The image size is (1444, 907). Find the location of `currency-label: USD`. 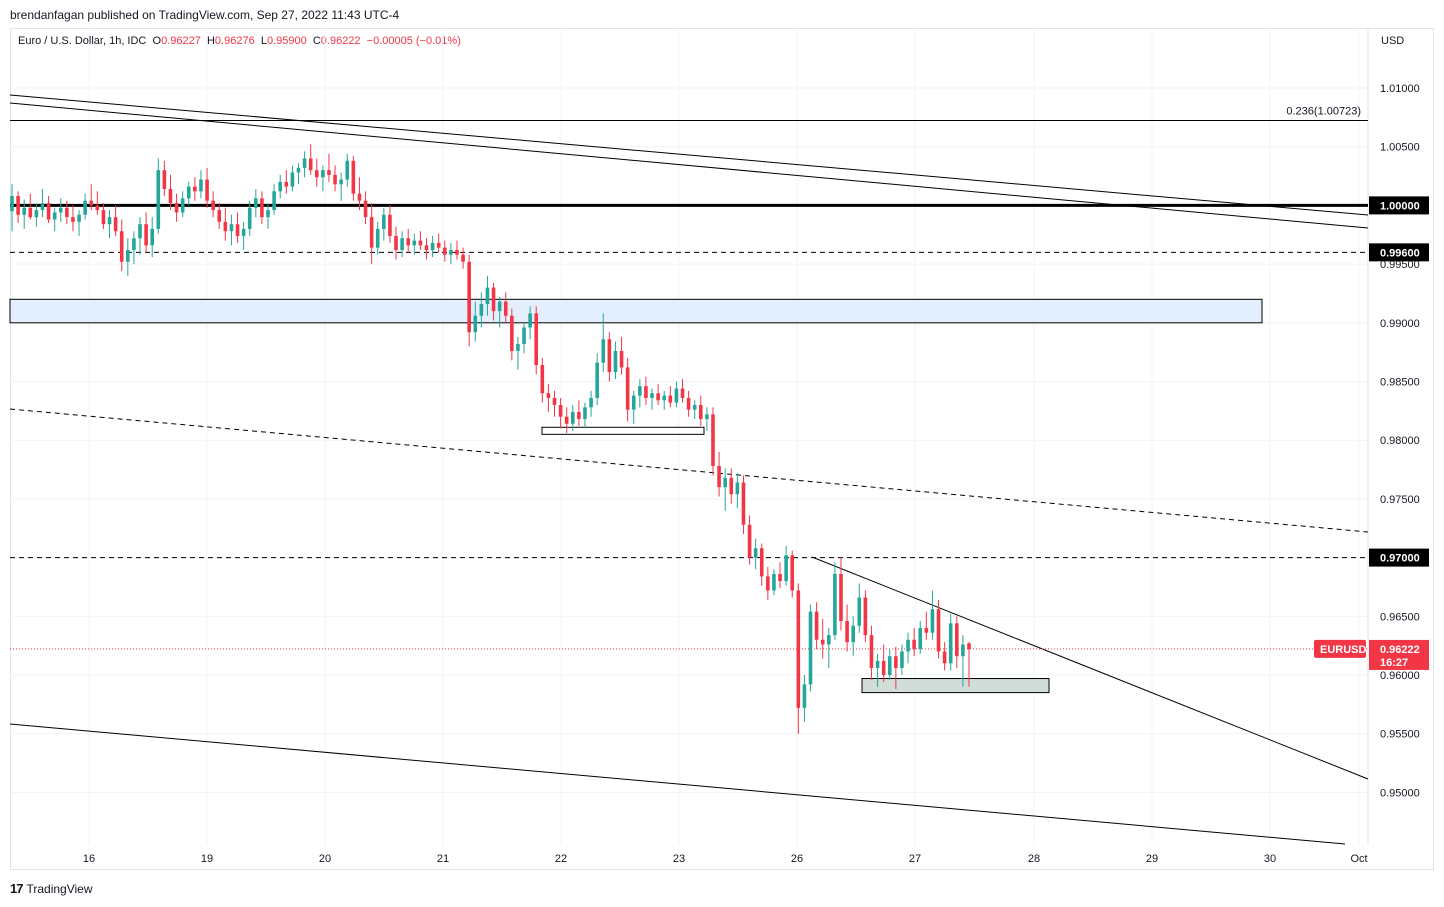

currency-label: USD is located at coordinates (1393, 41).